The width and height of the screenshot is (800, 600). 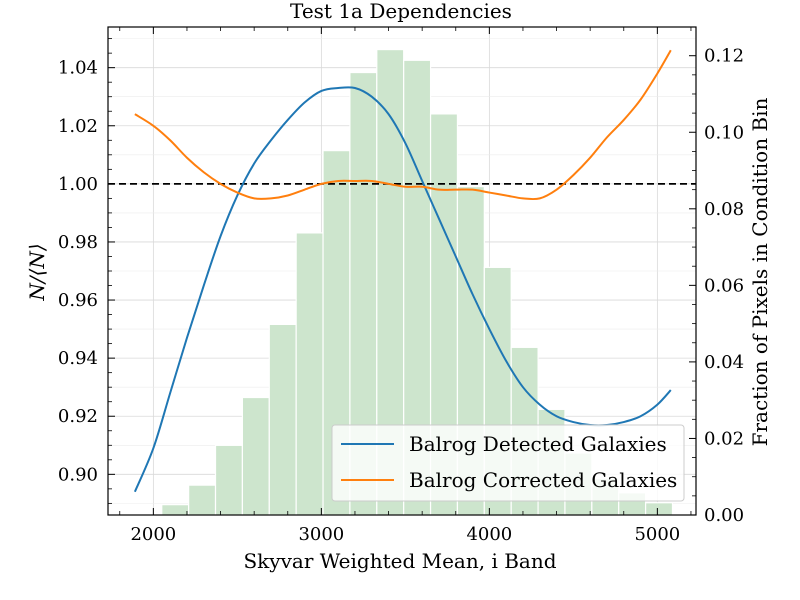 What do you see at coordinates (78, 474) in the screenshot?
I see `y-left-tick-label: 0.90` at bounding box center [78, 474].